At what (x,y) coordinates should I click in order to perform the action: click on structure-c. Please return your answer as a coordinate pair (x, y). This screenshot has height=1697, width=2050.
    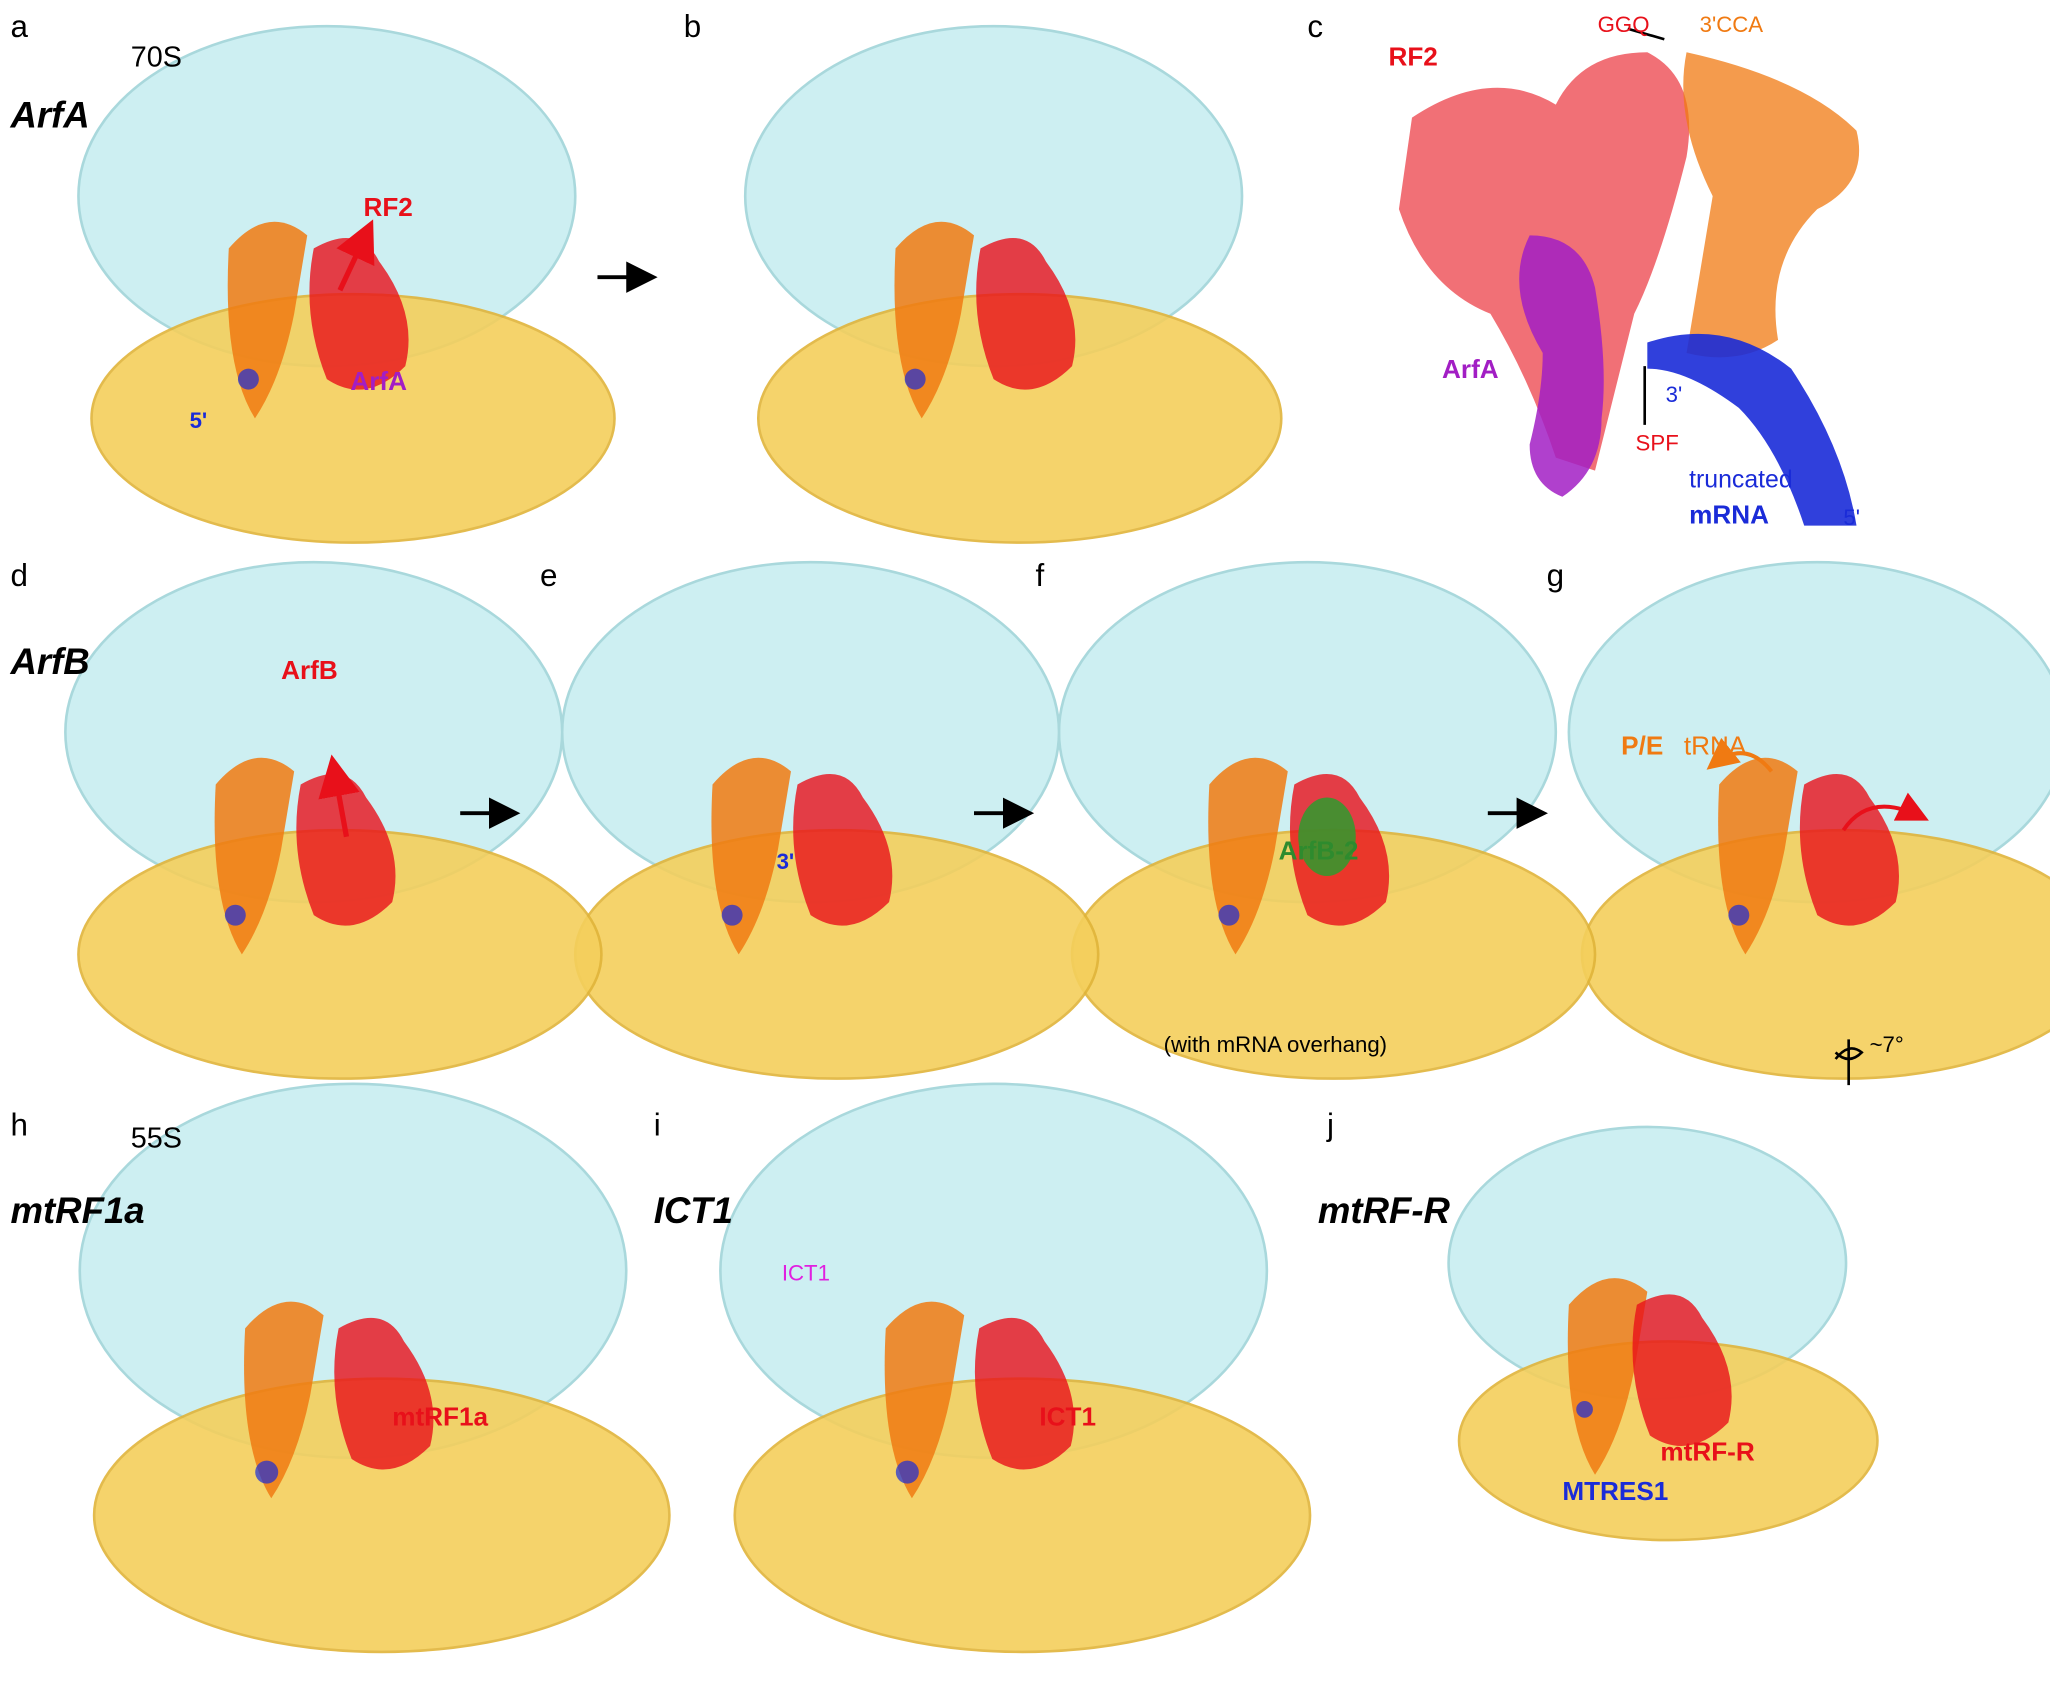
    Looking at the image, I should click on (1629, 276).